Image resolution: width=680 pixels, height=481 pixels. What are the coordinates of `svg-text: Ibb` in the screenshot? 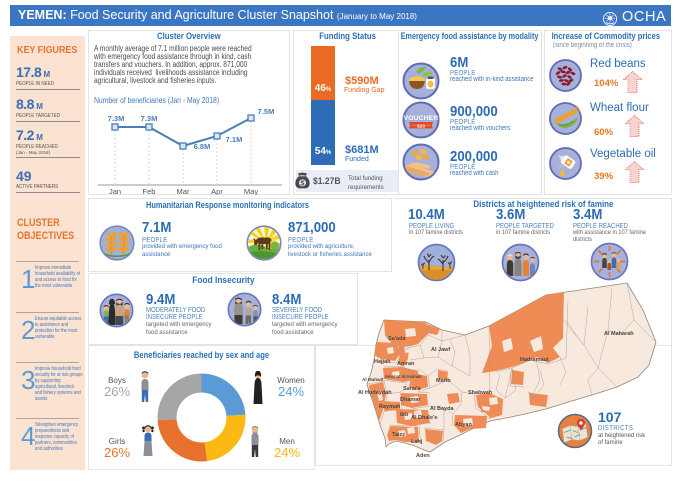 It's located at (404, 415).